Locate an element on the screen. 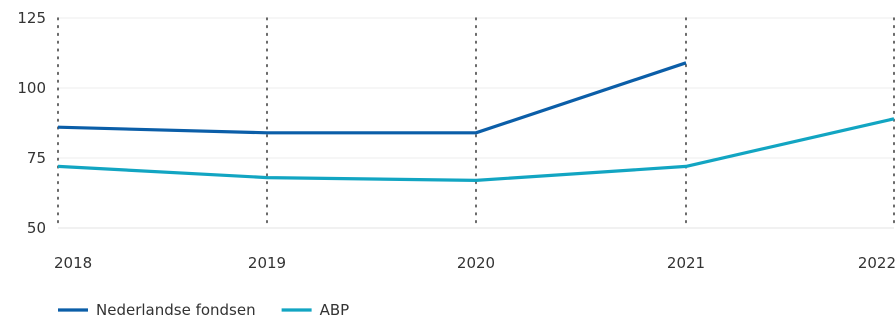 This screenshot has height=322, width=896. x-tick-label-2018: 2018 is located at coordinates (73, 263).